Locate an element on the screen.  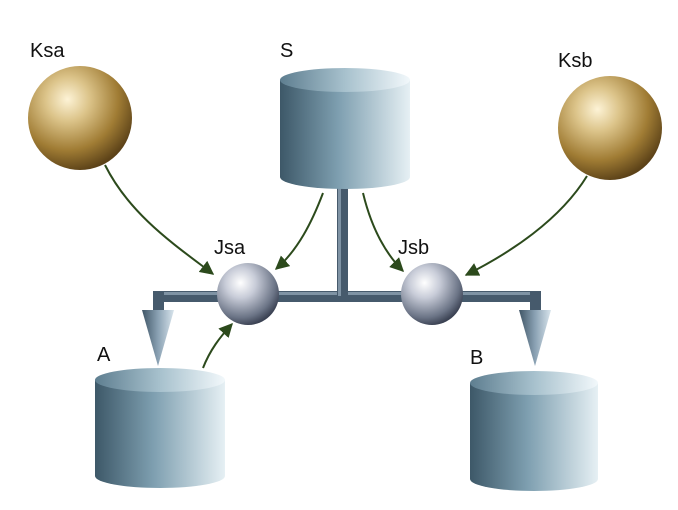
pipe-drop-left is located at coordinates (158, 302).